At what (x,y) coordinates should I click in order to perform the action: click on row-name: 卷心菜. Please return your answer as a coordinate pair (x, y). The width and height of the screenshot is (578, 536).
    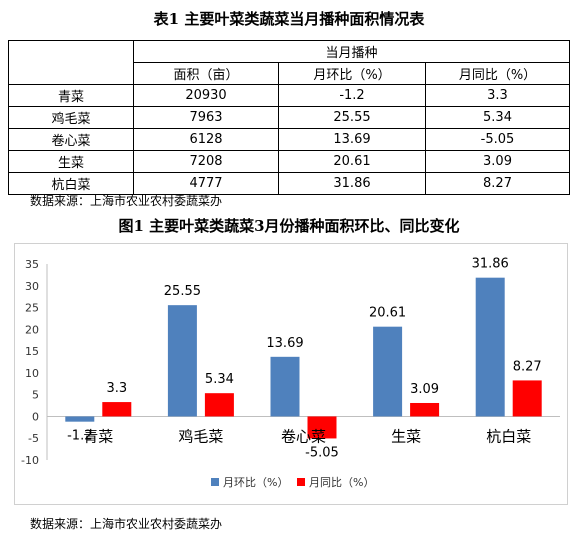
    Looking at the image, I should click on (71, 139).